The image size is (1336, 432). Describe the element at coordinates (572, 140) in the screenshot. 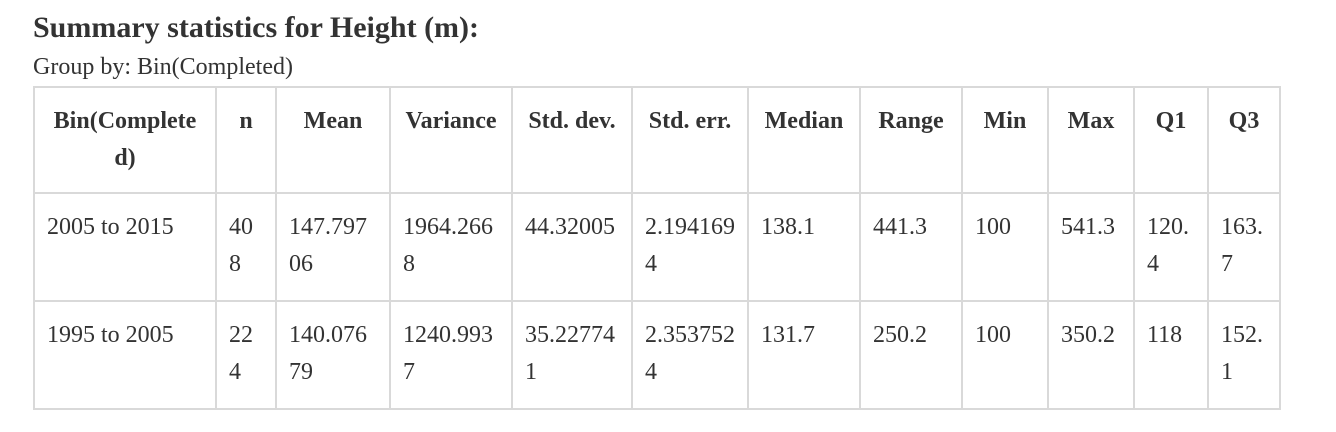

I see `header-std-dev: Std. dev.` at that location.